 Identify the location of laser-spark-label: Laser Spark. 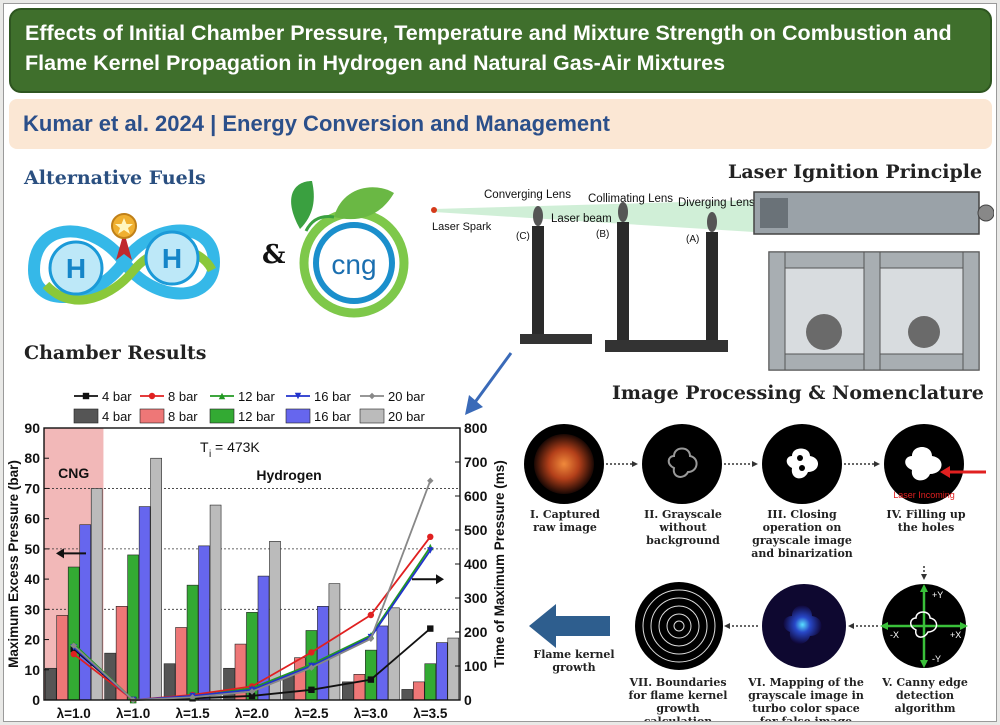
(462, 227).